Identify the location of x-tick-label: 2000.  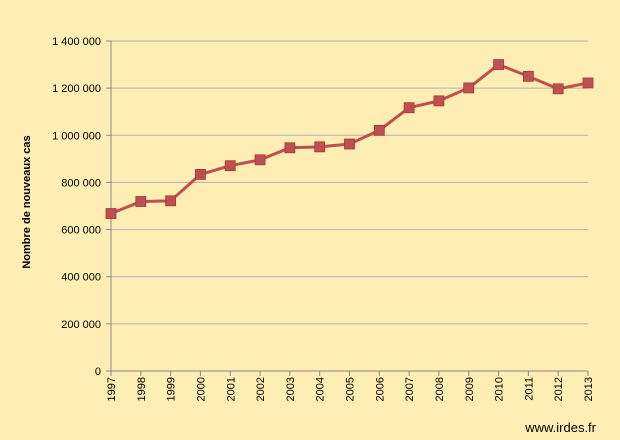
(201, 389).